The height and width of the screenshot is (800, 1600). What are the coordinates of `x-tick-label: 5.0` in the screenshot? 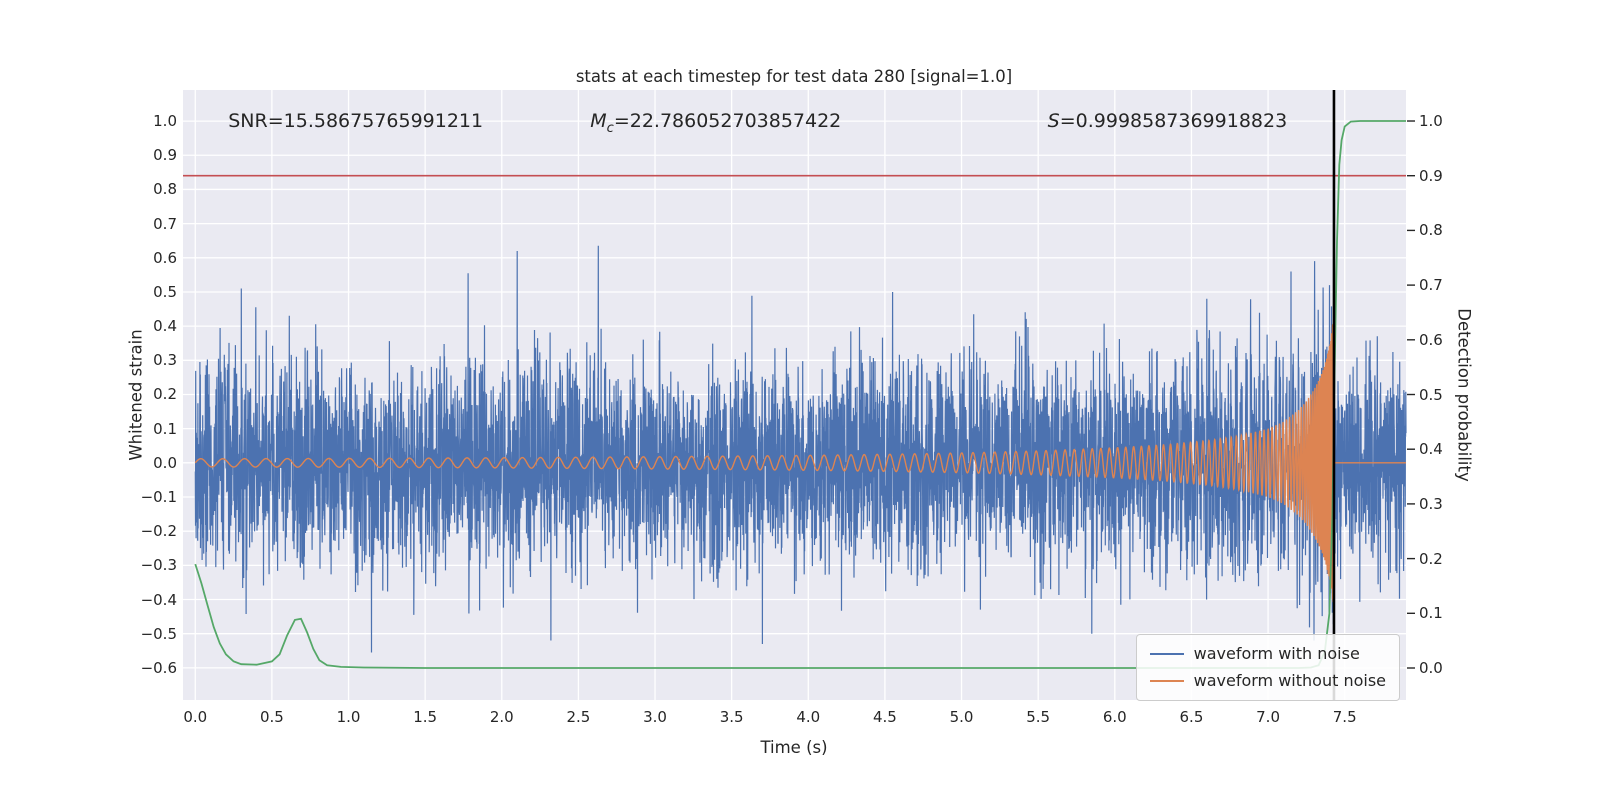 It's located at (961, 717).